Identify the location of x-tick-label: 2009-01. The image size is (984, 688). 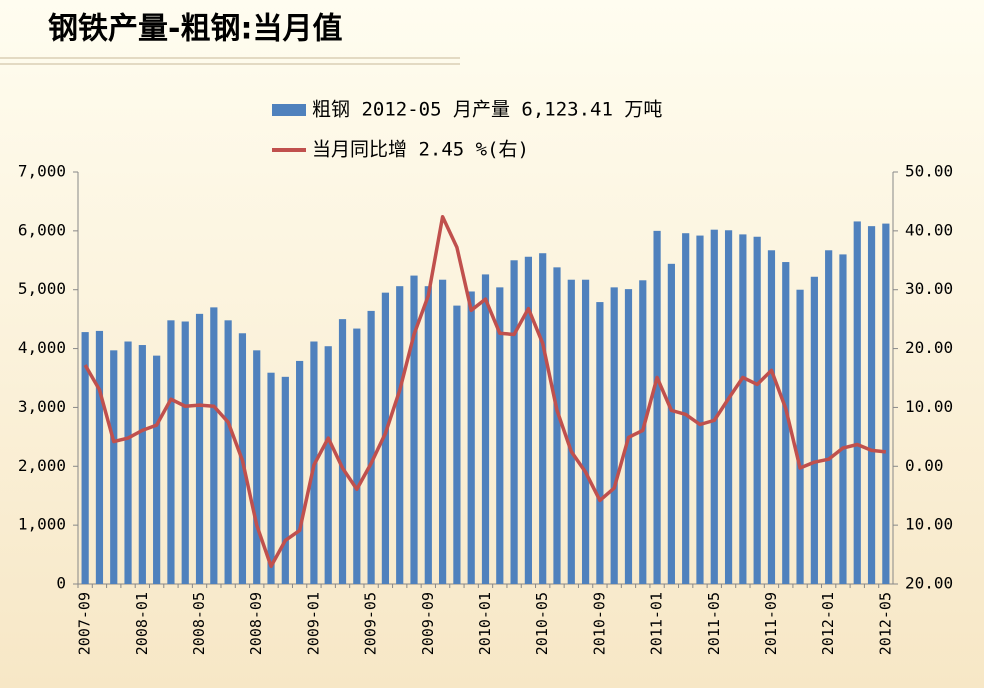
(313, 623).